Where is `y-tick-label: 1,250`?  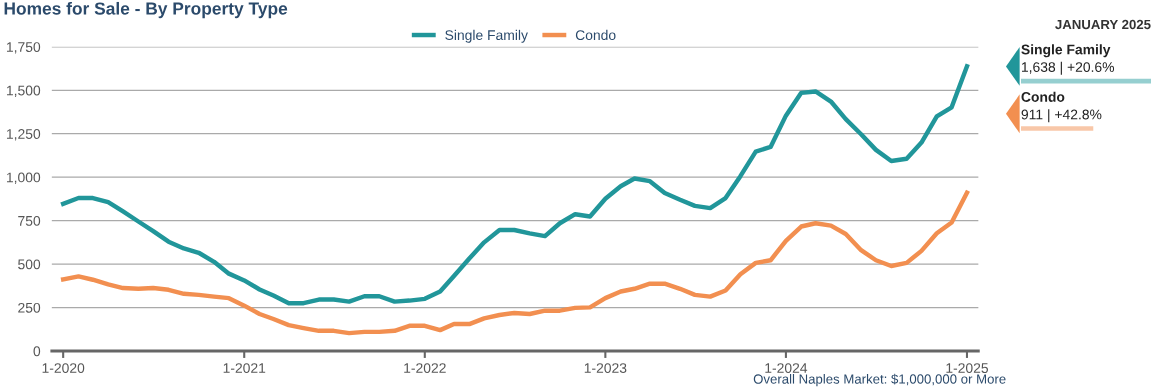 y-tick-label: 1,250 is located at coordinates (23, 135).